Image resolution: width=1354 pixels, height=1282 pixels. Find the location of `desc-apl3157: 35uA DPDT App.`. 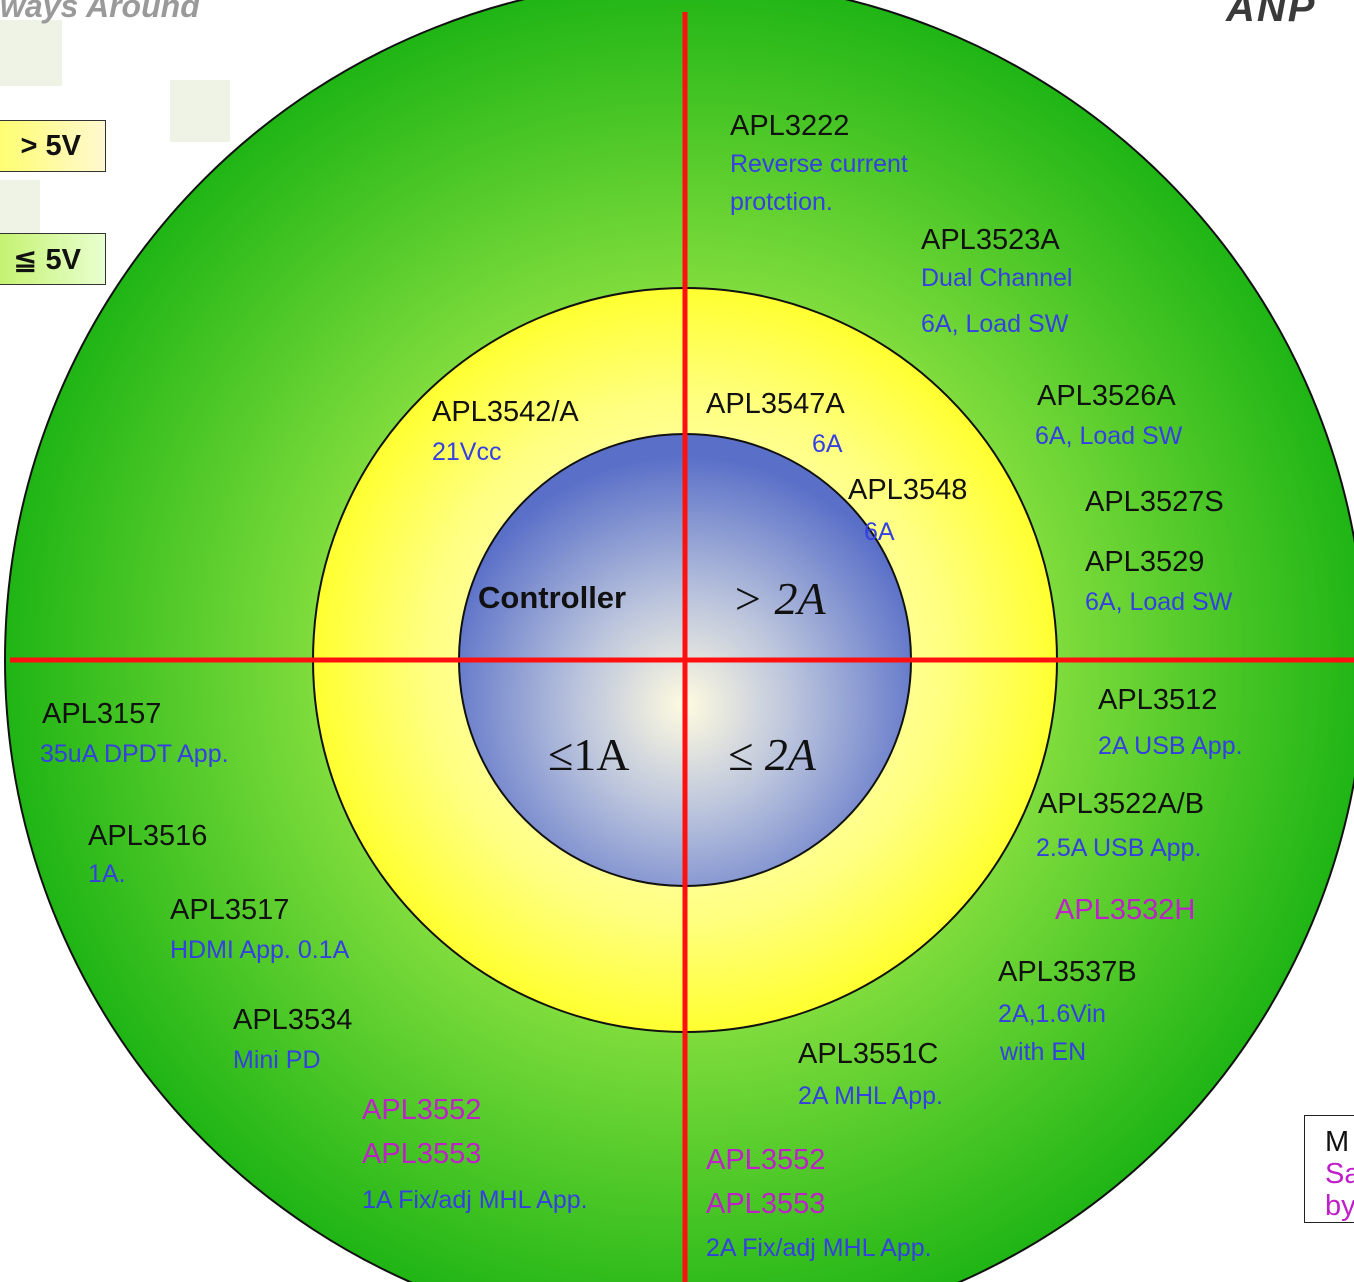

desc-apl3157: 35uA DPDT App. is located at coordinates (134, 754).